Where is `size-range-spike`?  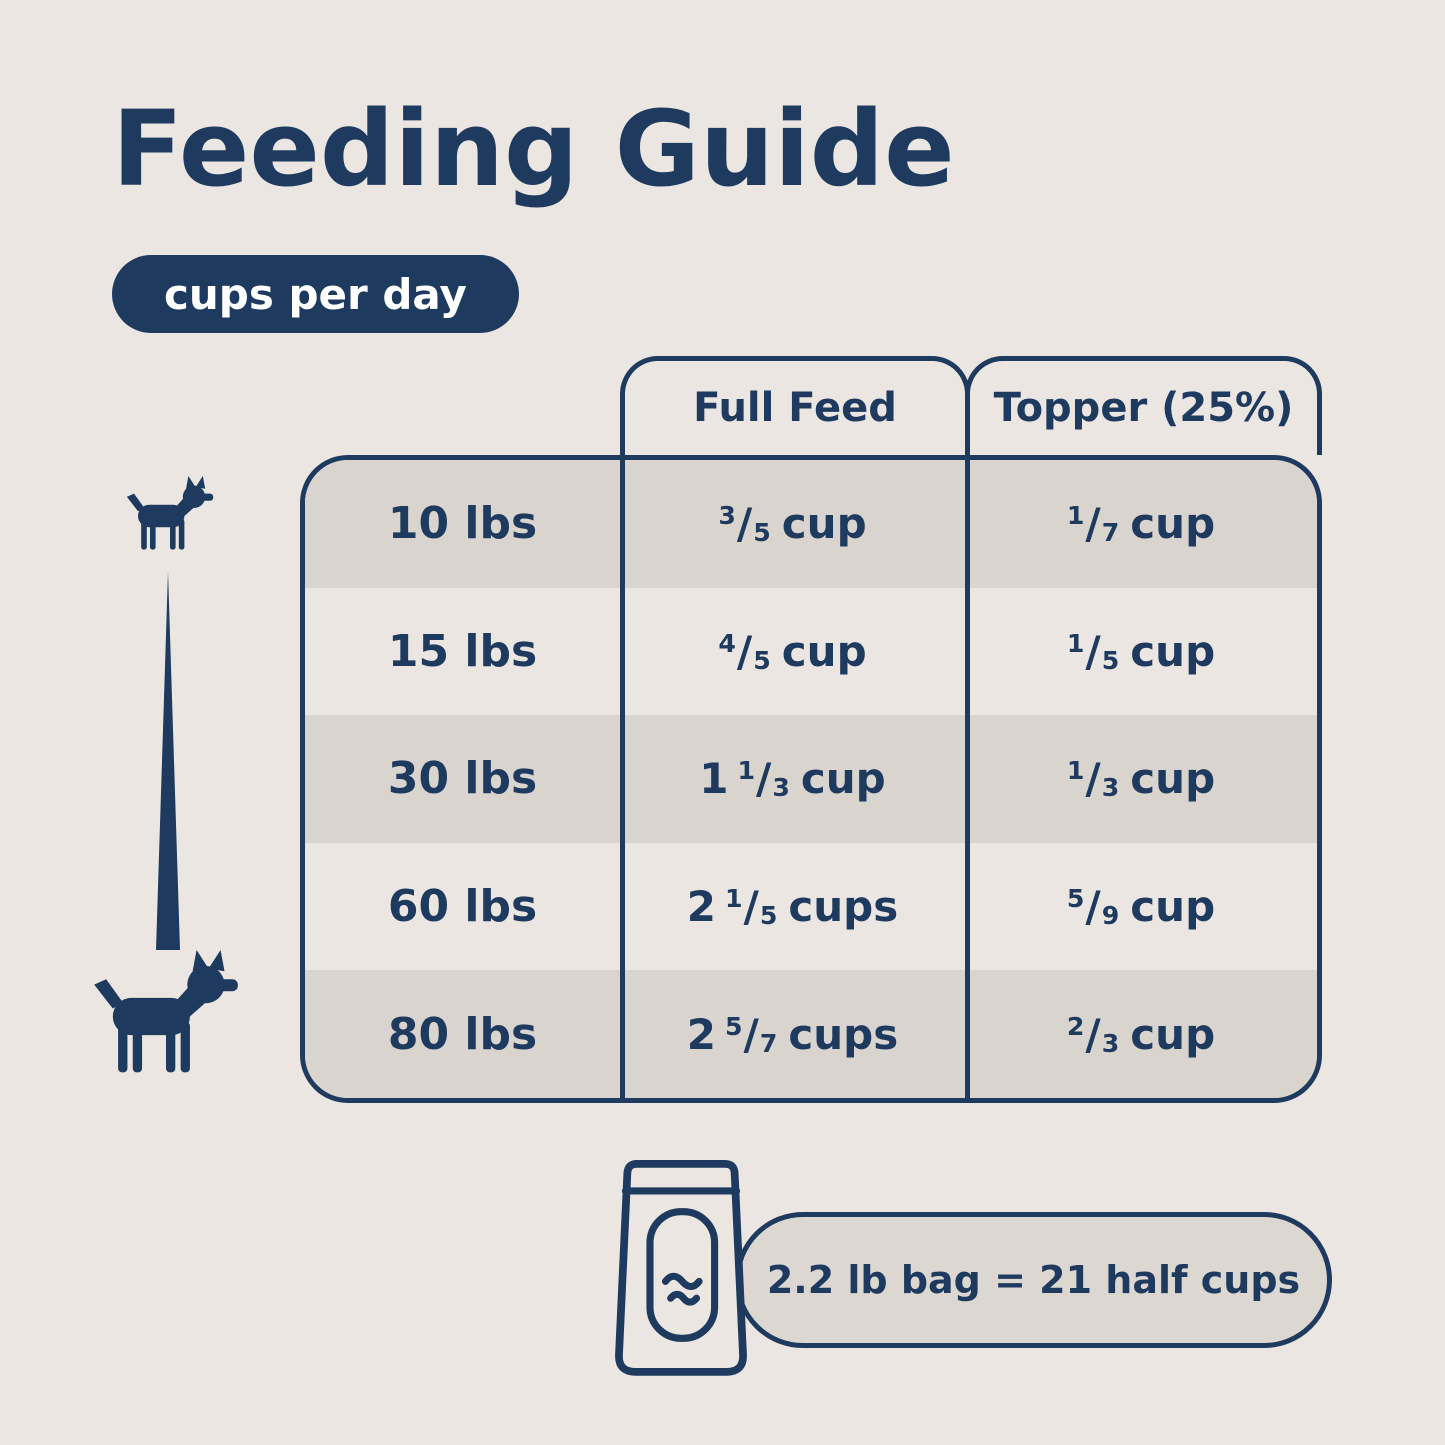 size-range-spike is located at coordinates (168, 761).